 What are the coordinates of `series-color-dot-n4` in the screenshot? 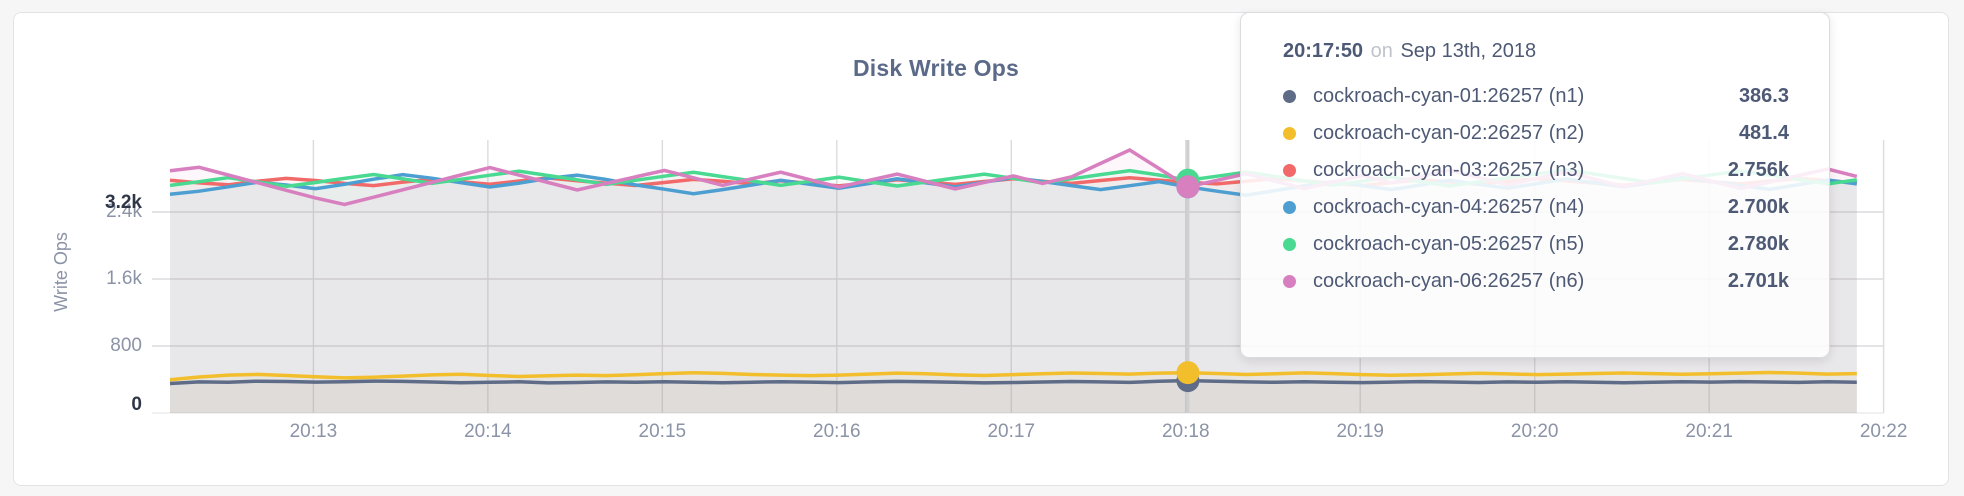 It's located at (1289, 207).